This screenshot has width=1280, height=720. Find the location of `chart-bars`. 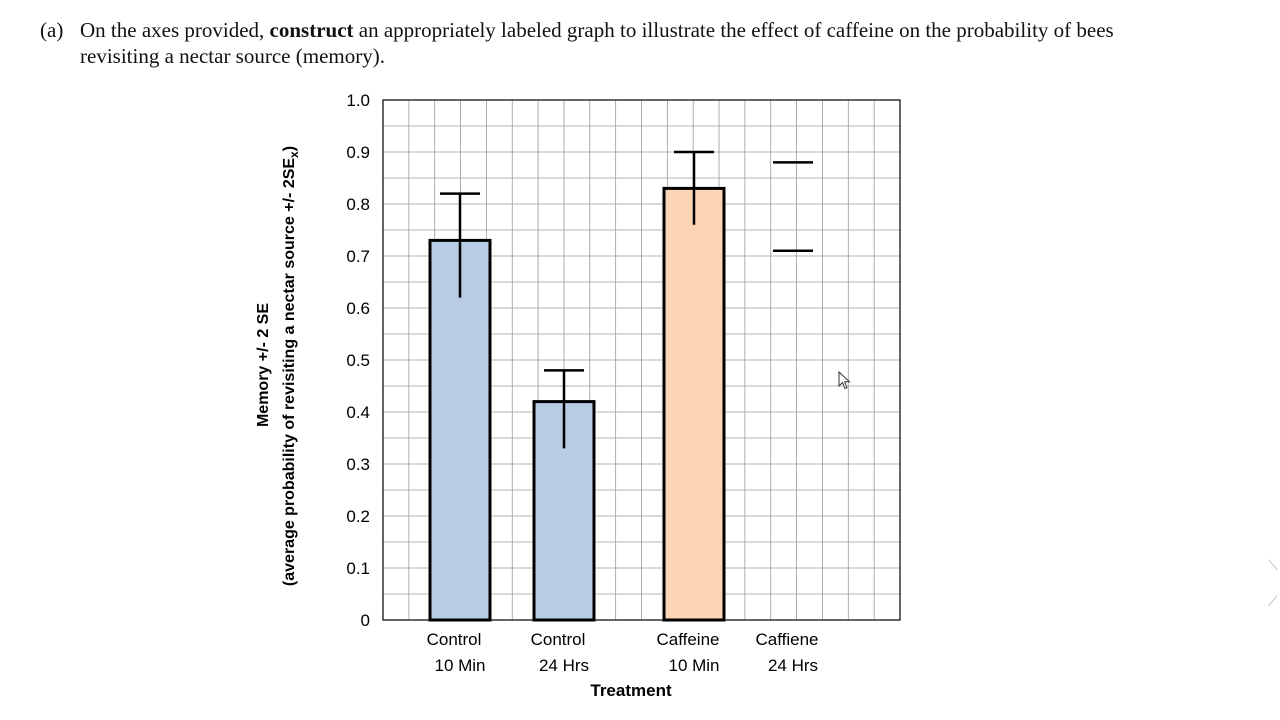

chart-bars is located at coordinates (577, 404).